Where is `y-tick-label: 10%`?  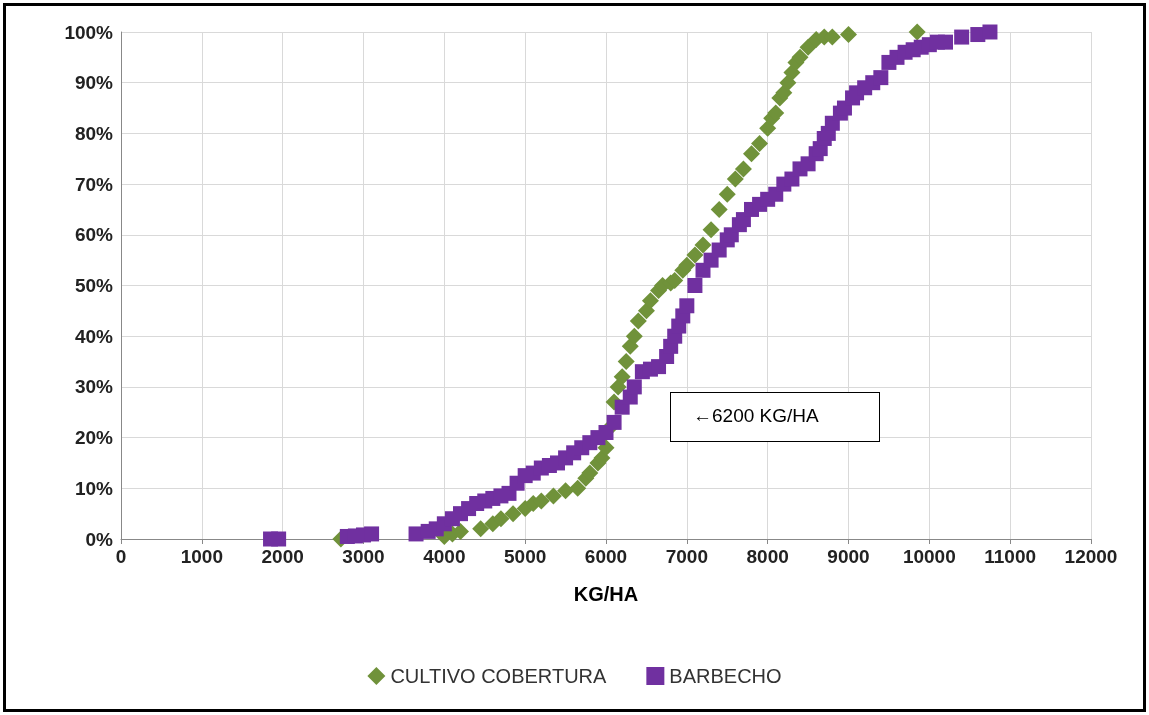
y-tick-label: 10% is located at coordinates (94, 488).